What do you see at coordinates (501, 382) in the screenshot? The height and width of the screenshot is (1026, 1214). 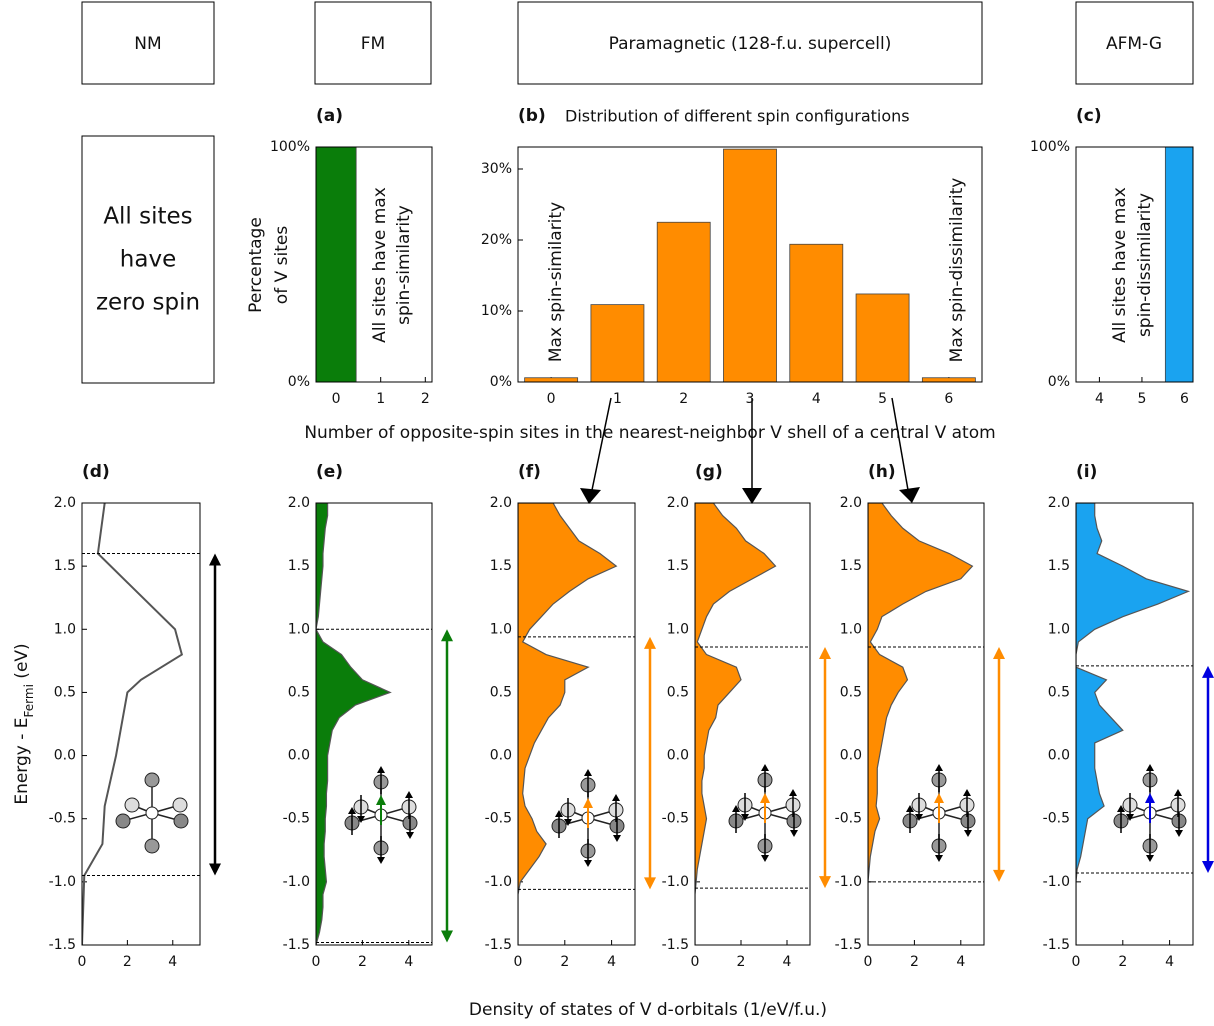 I see `y-tick-label: 0%` at bounding box center [501, 382].